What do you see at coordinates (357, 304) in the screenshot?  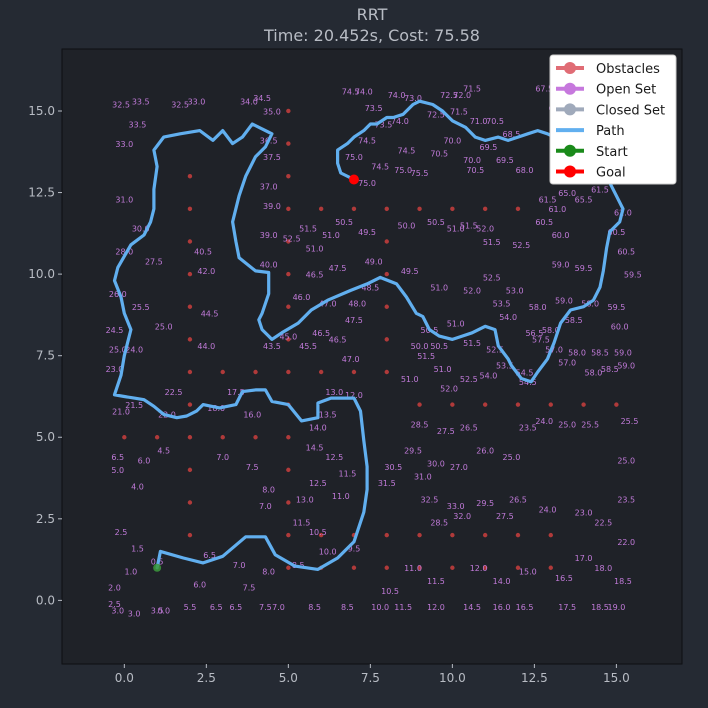 I see `open-set-cost-label: 48.0` at bounding box center [357, 304].